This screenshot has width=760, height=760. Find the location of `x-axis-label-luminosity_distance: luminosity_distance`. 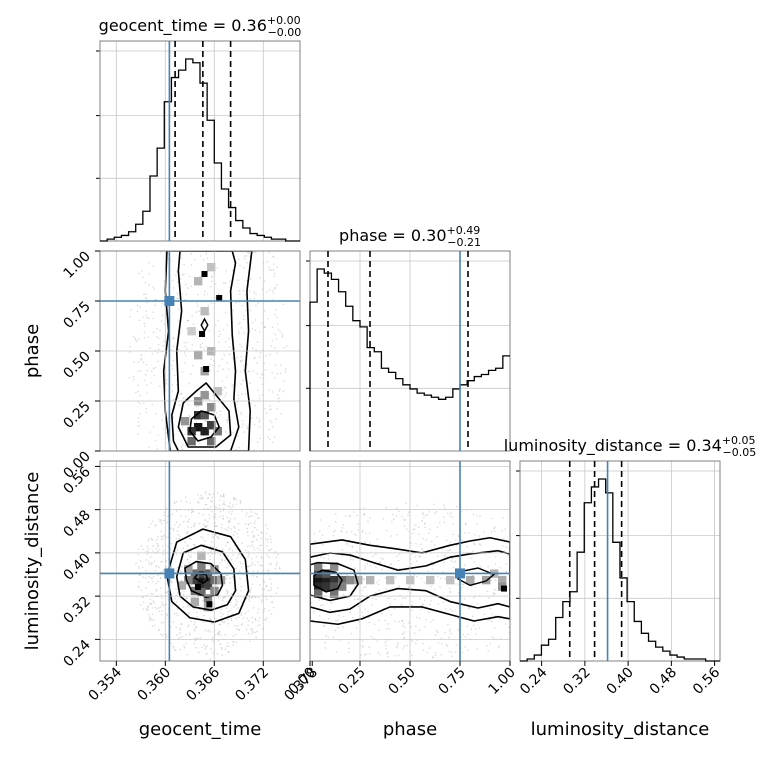

x-axis-label-luminosity_distance: luminosity_distance is located at coordinates (620, 729).